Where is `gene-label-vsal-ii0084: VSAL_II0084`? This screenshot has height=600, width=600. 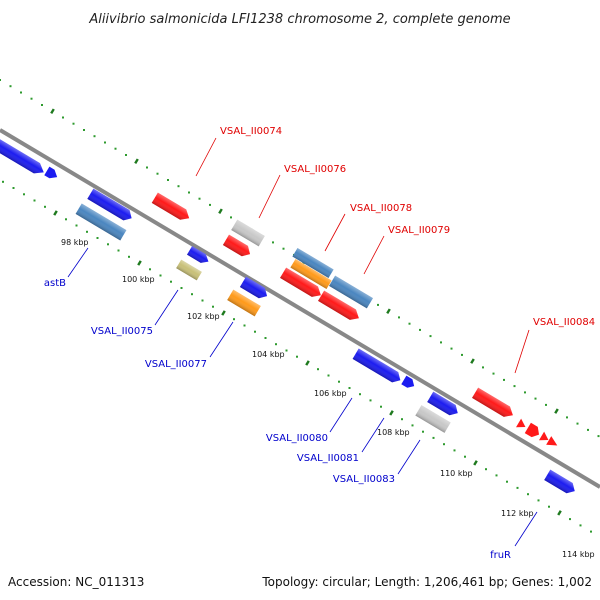 gene-label-vsal-ii0084: VSAL_II0084 is located at coordinates (564, 322).